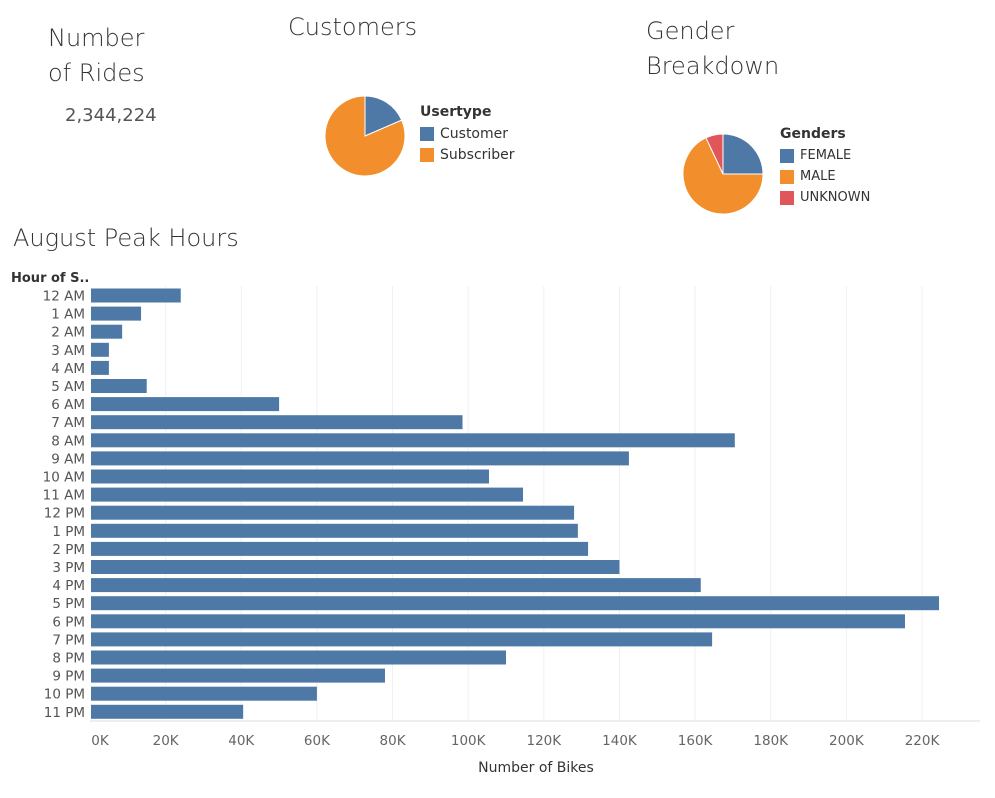  Describe the element at coordinates (68, 459) in the screenshot. I see `y-tick-label-9-am: 9 AM` at that location.